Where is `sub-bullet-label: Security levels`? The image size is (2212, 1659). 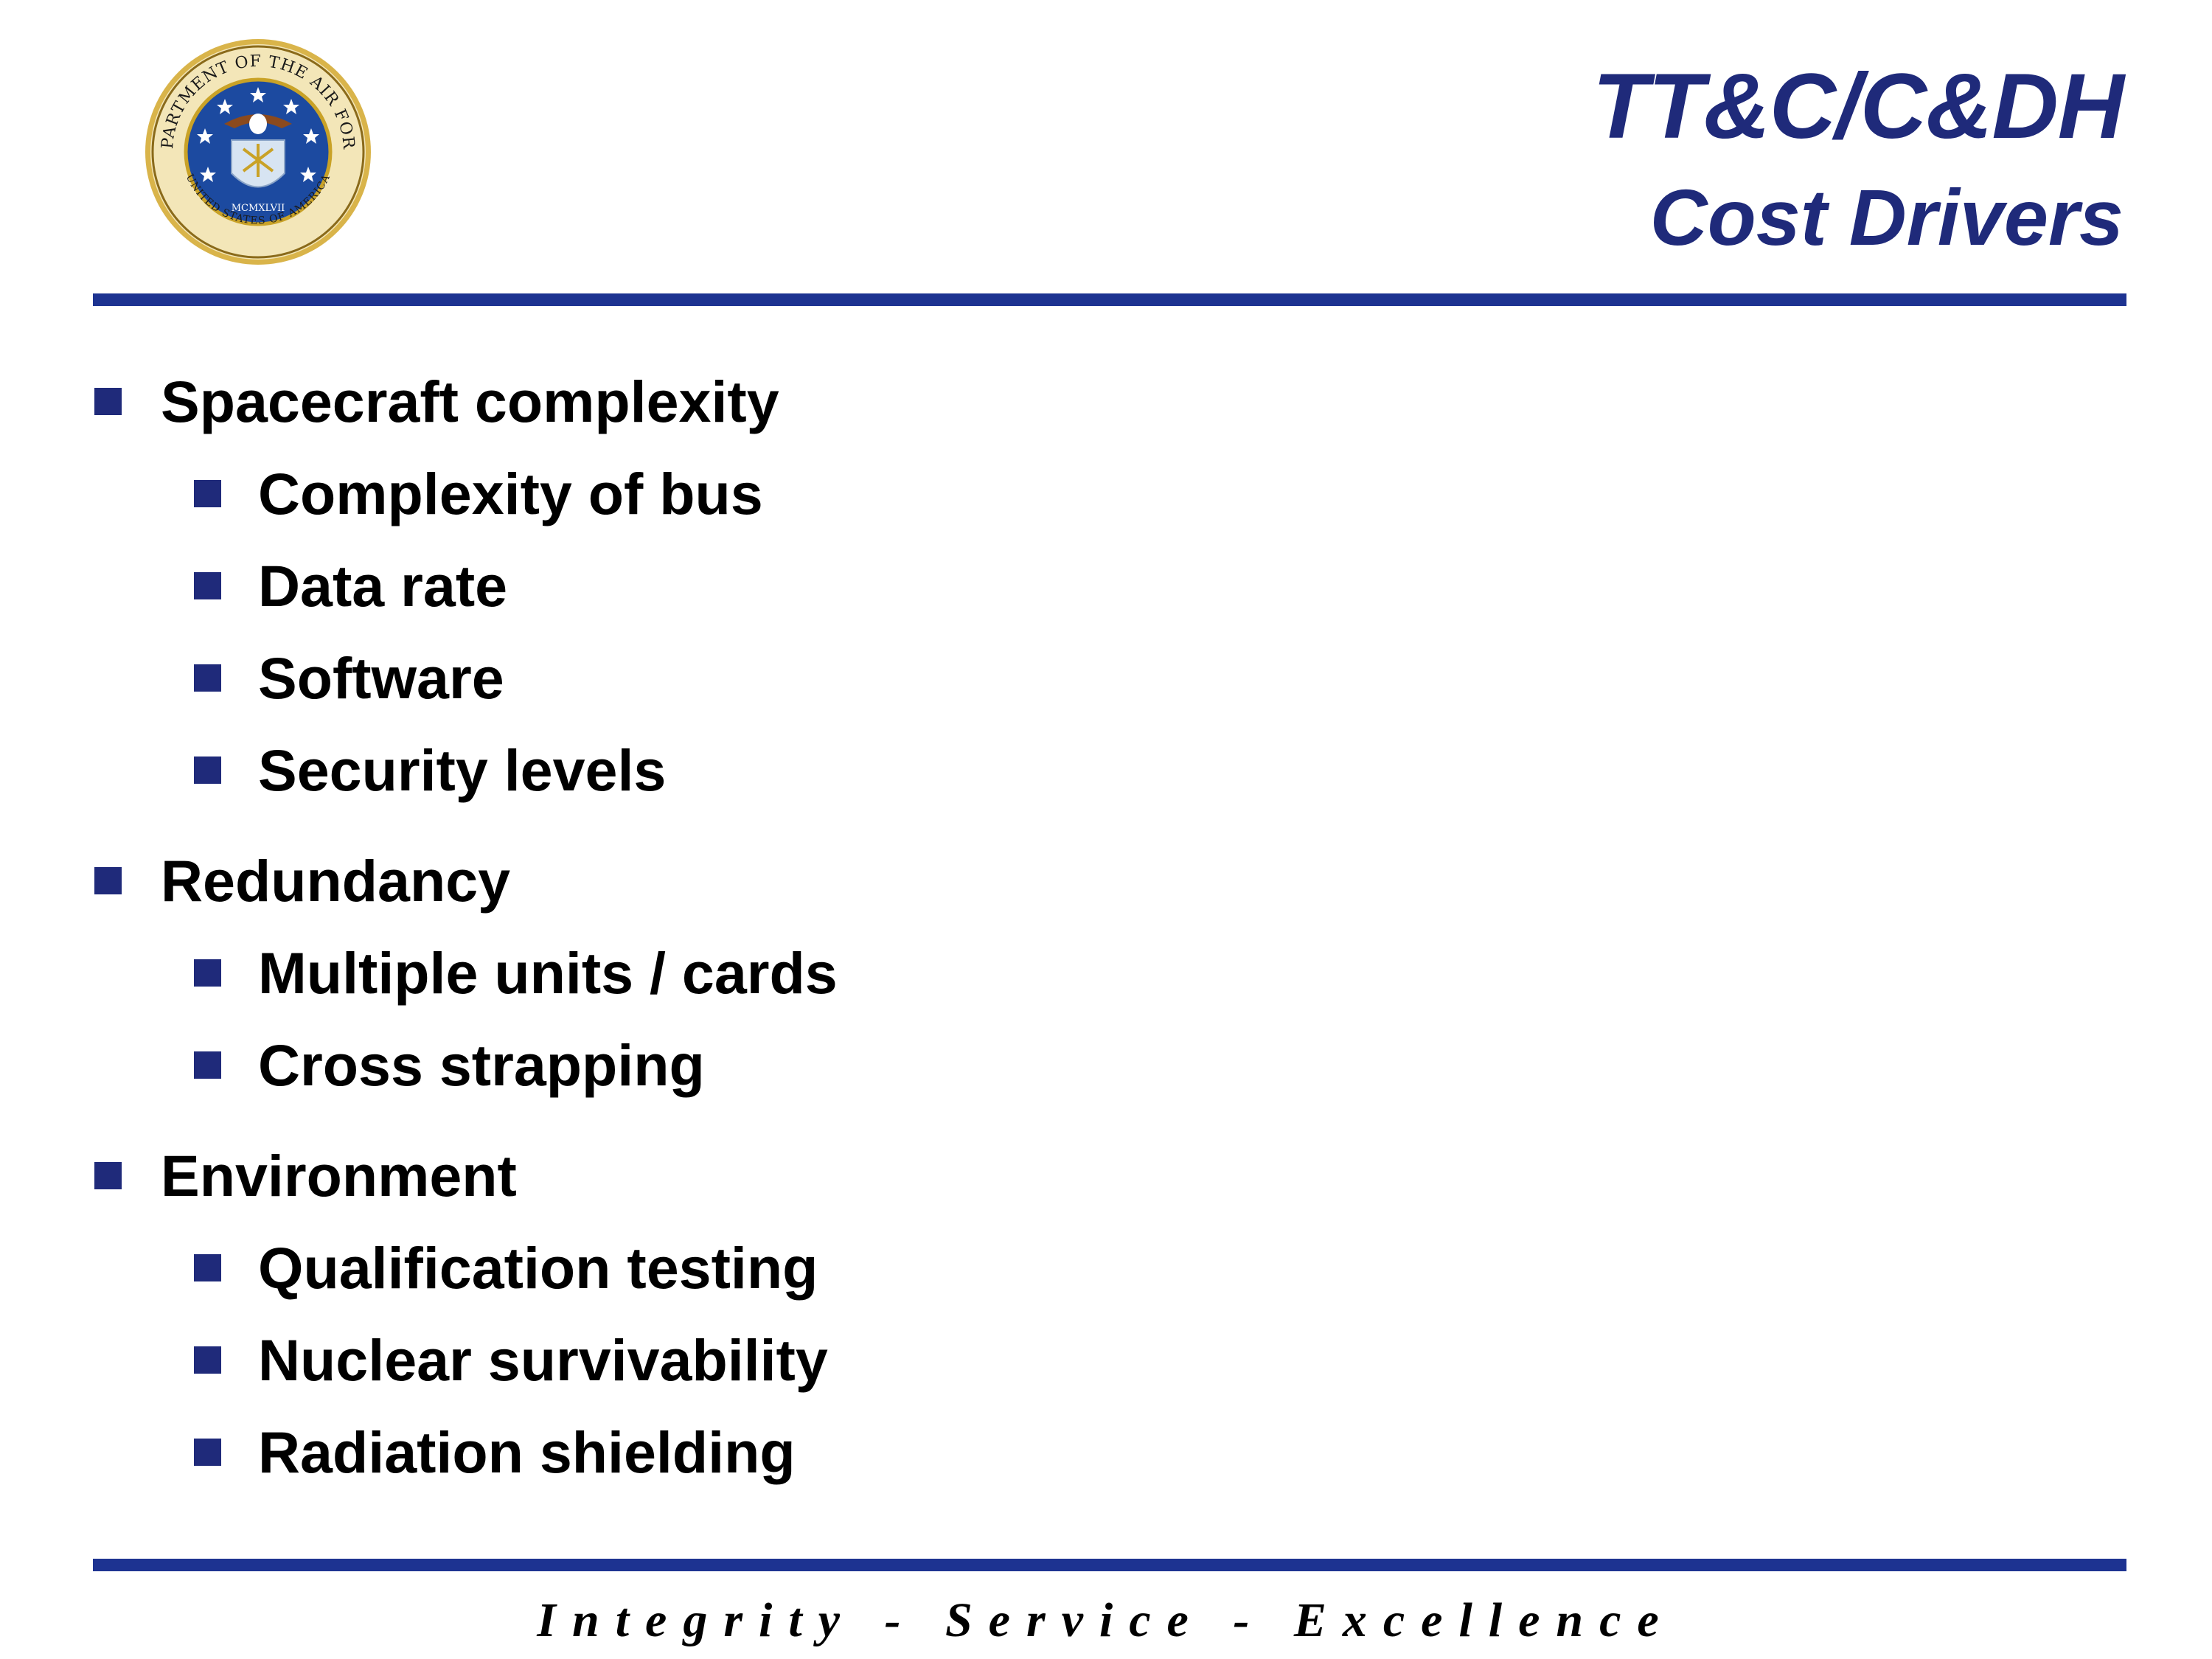 sub-bullet-label: Security levels is located at coordinates (462, 770).